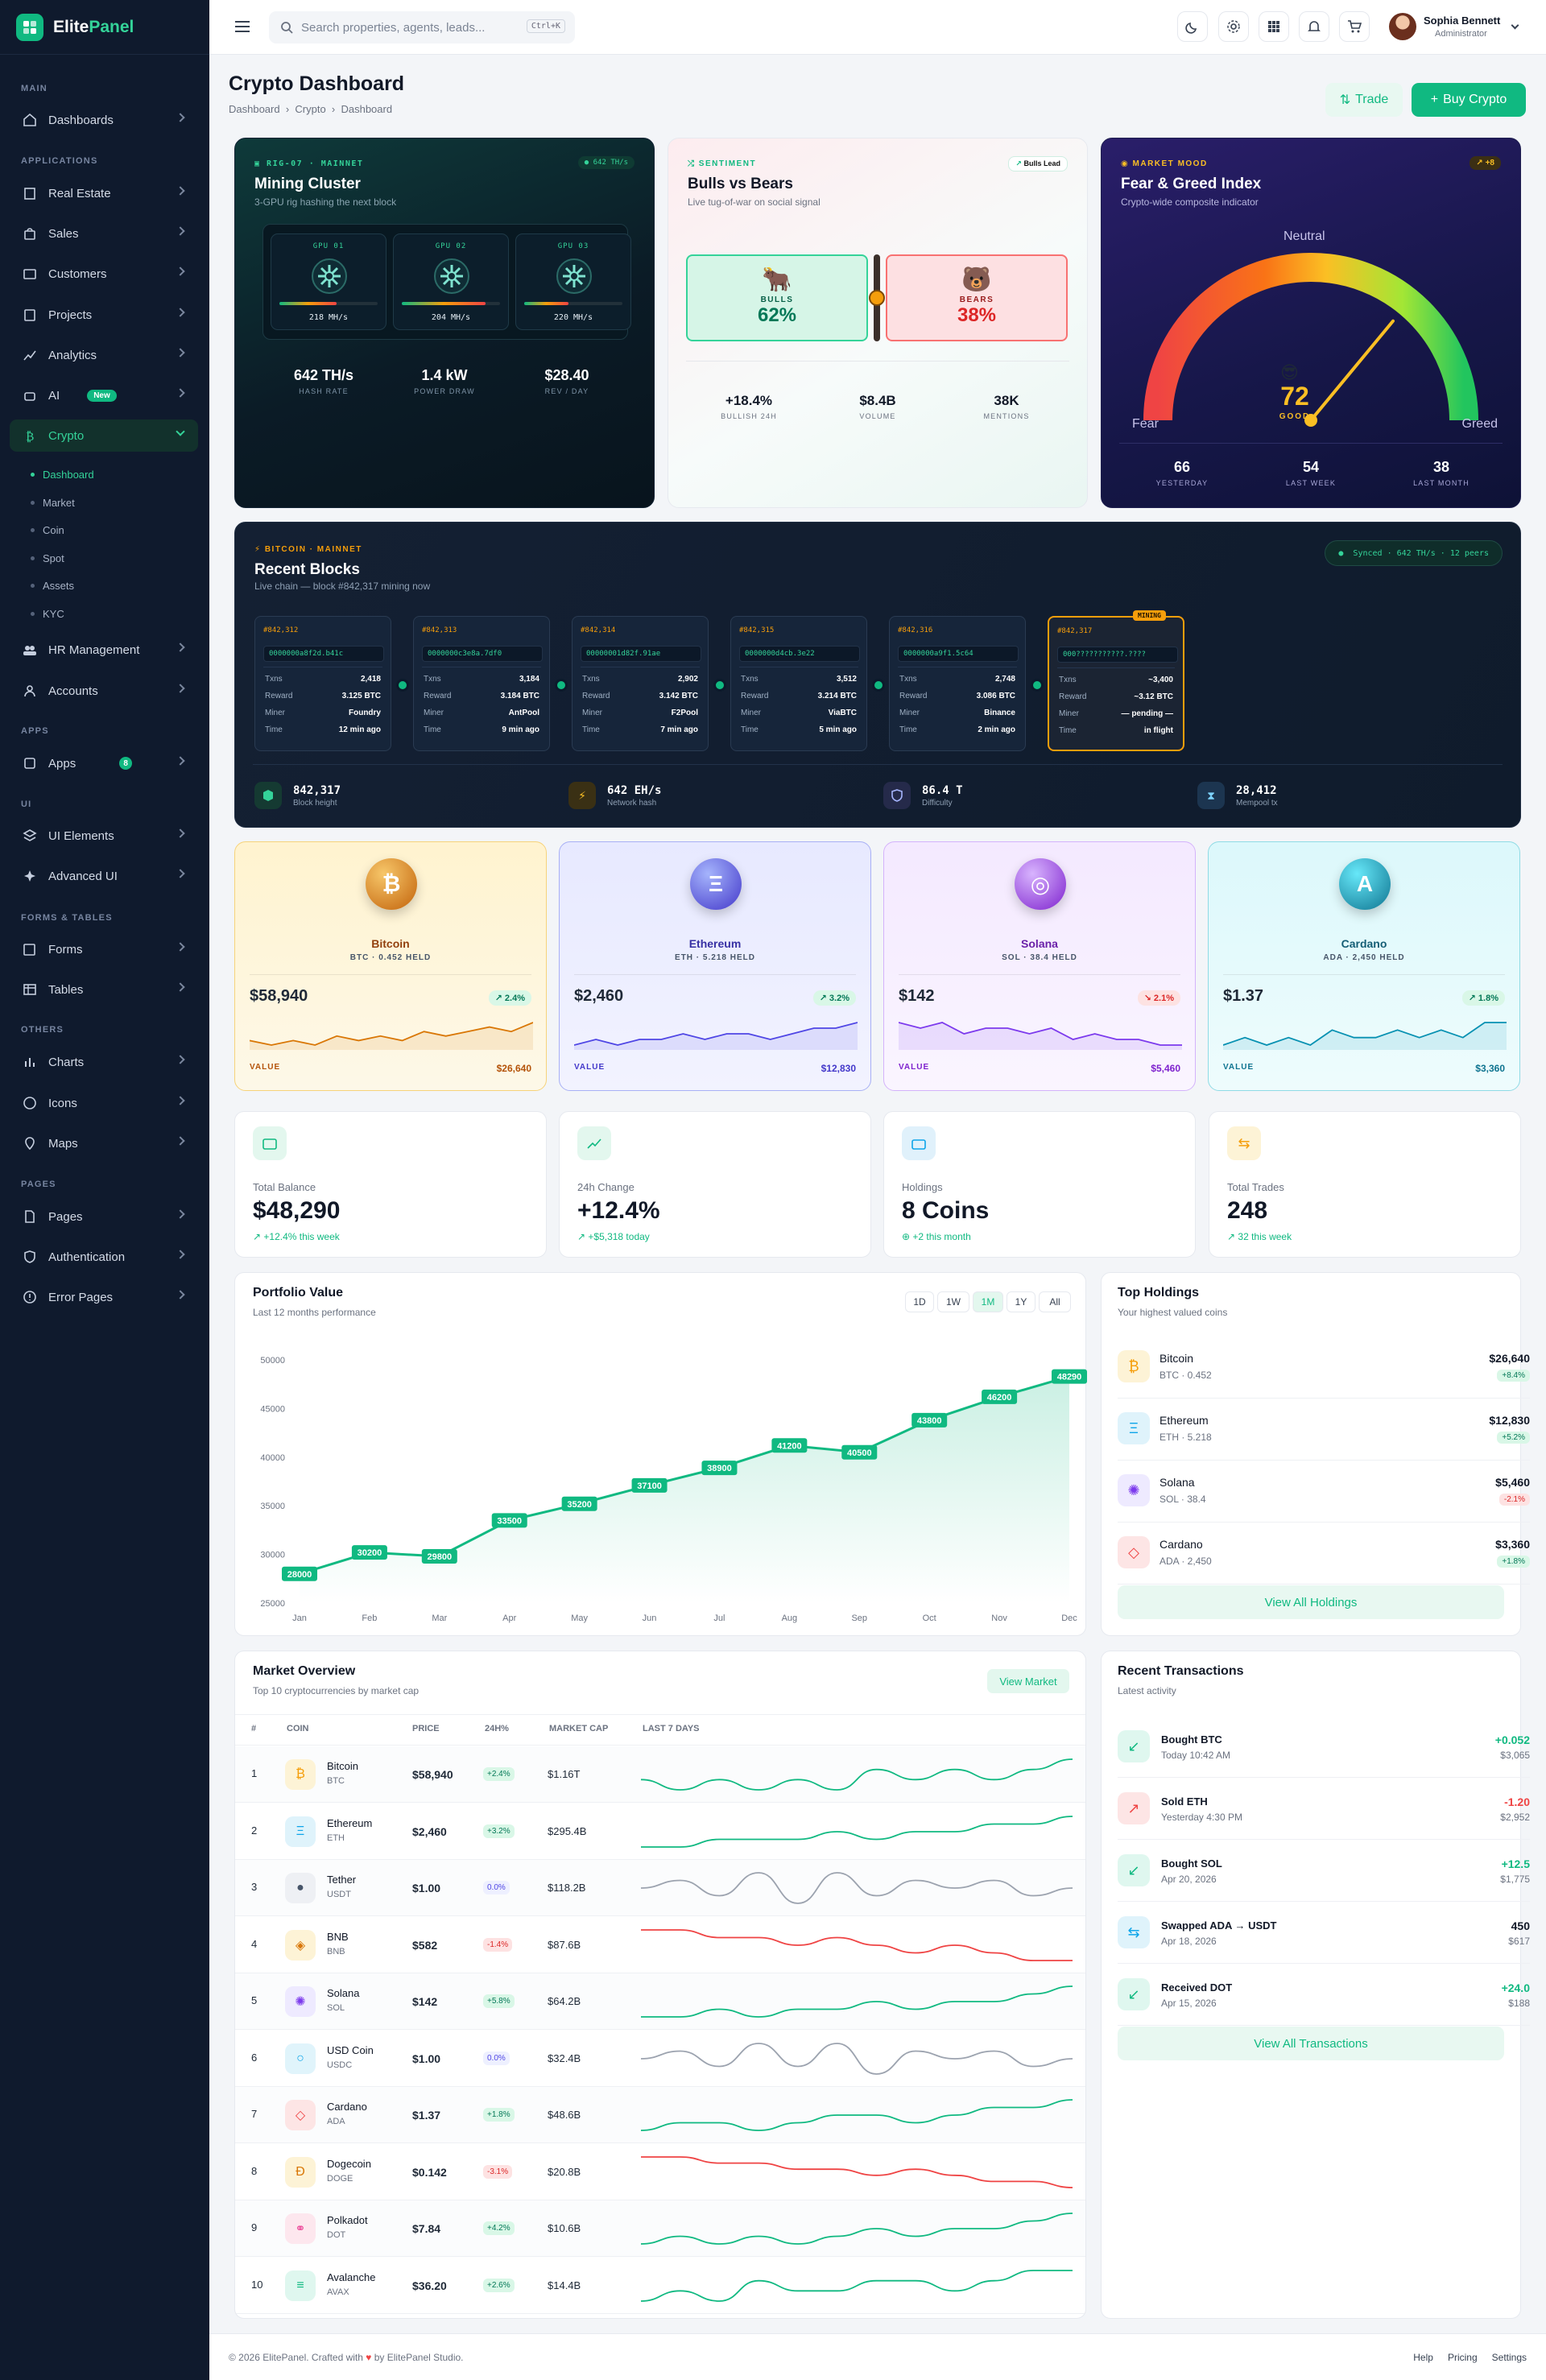  I want to click on transaction-row: ↗ Sold ETH Yesterday 4:30 PM -1.20 $2,952, so click(1324, 1809).